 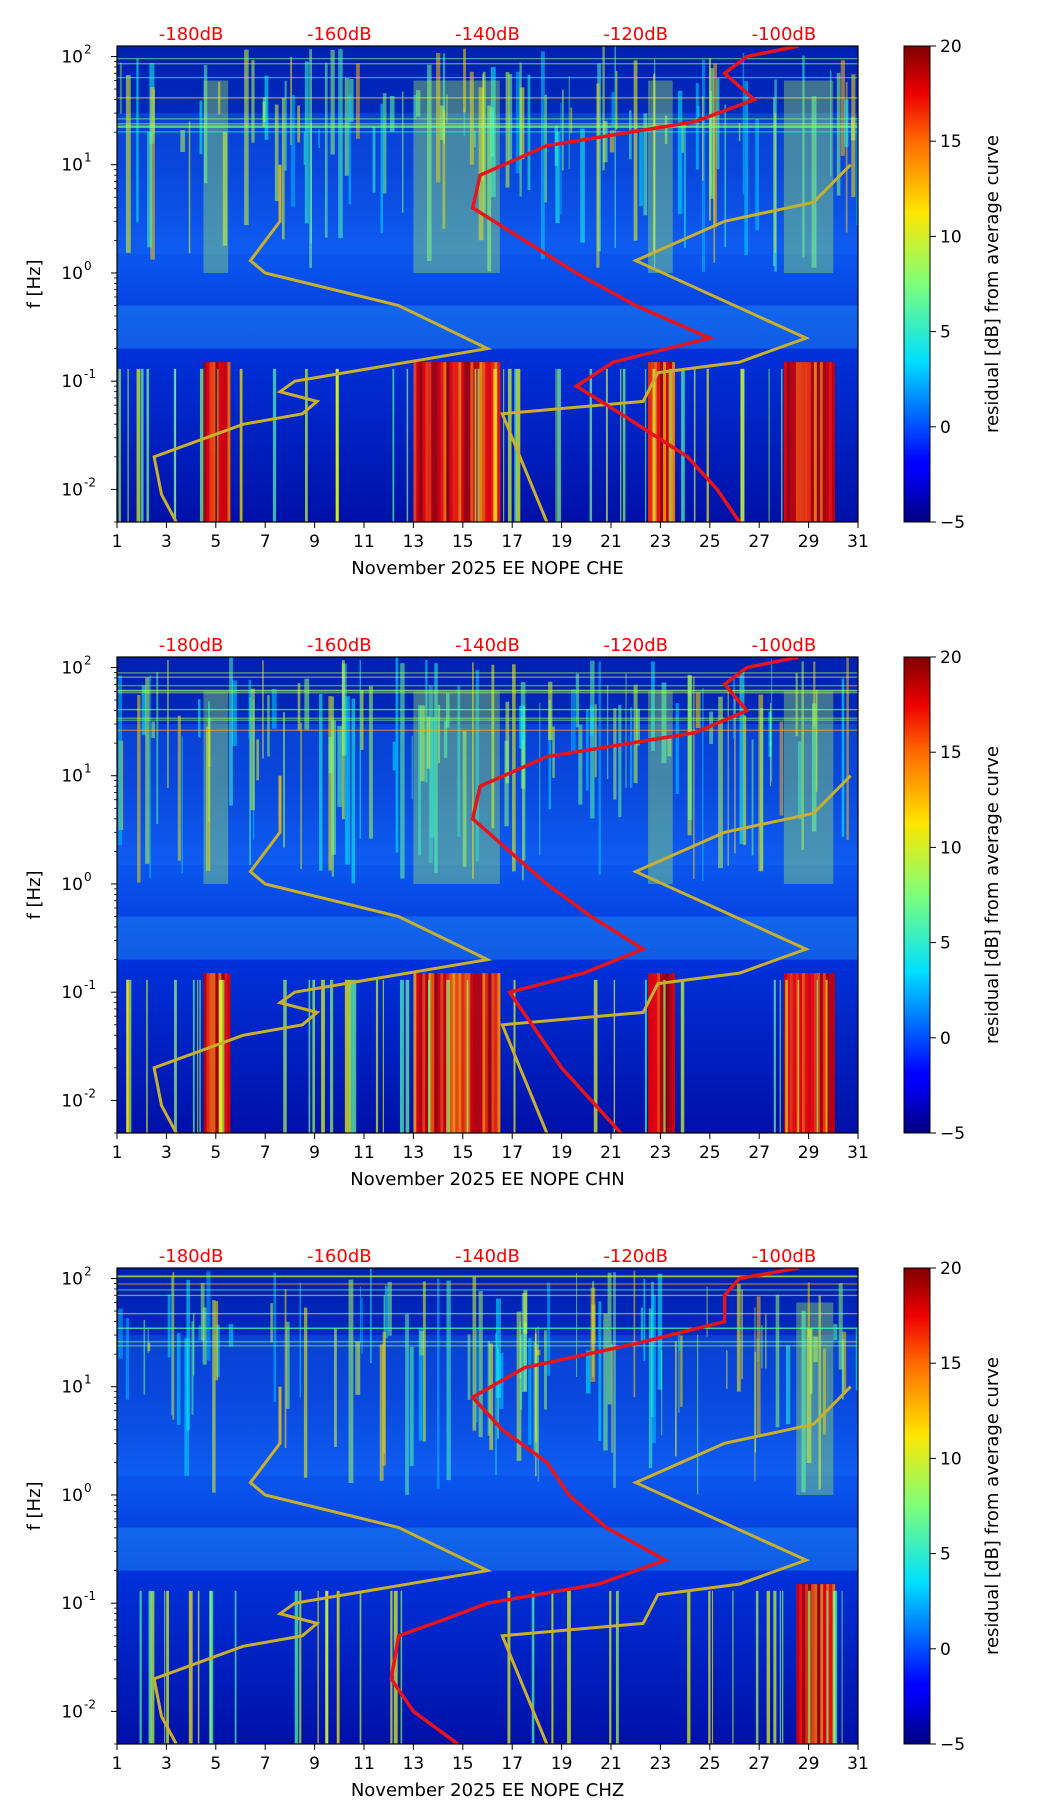 What do you see at coordinates (512, 542) in the screenshot?
I see `x-tick-label: 17` at bounding box center [512, 542].